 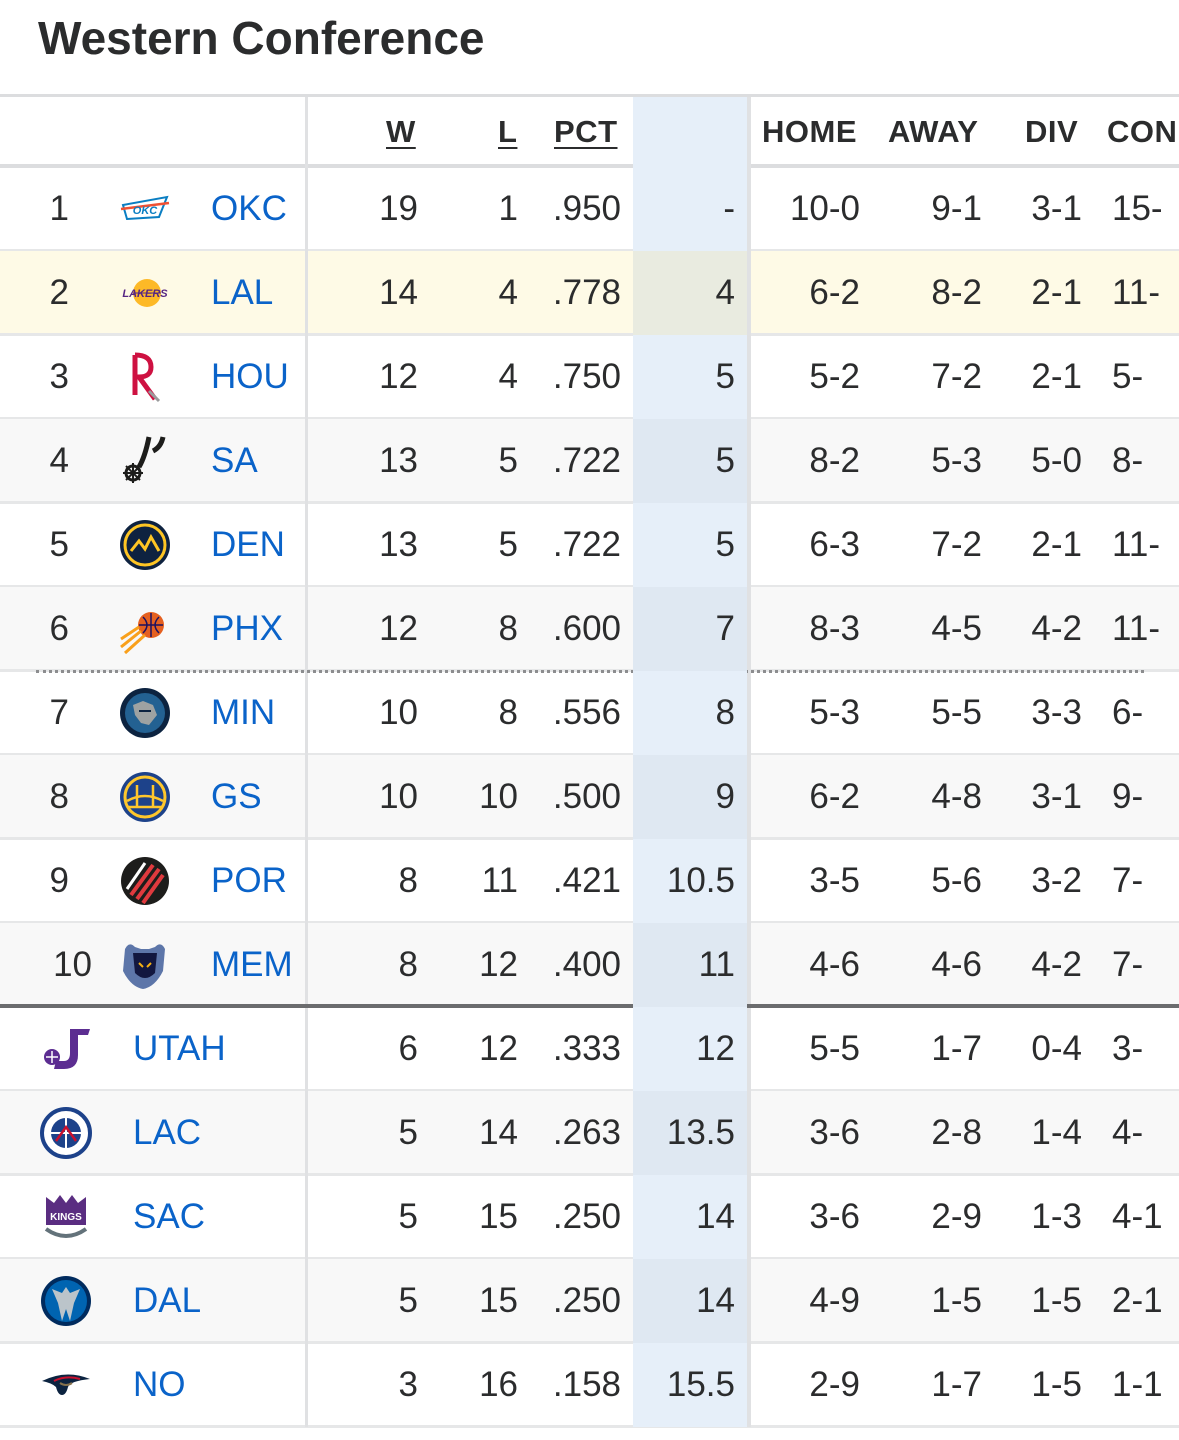 What do you see at coordinates (834, 964) in the screenshot?
I see `cell-home: 4-6` at bounding box center [834, 964].